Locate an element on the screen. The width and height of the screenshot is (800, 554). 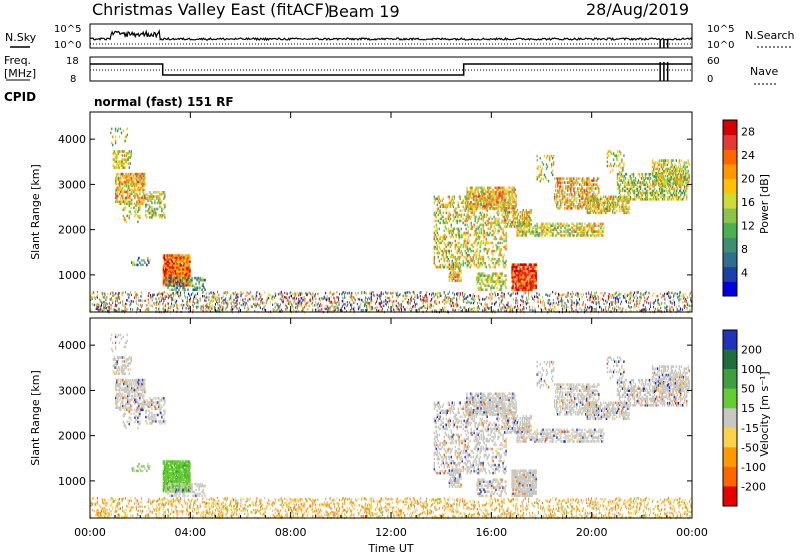
freq-tick-high: 18 is located at coordinates (72, 61).